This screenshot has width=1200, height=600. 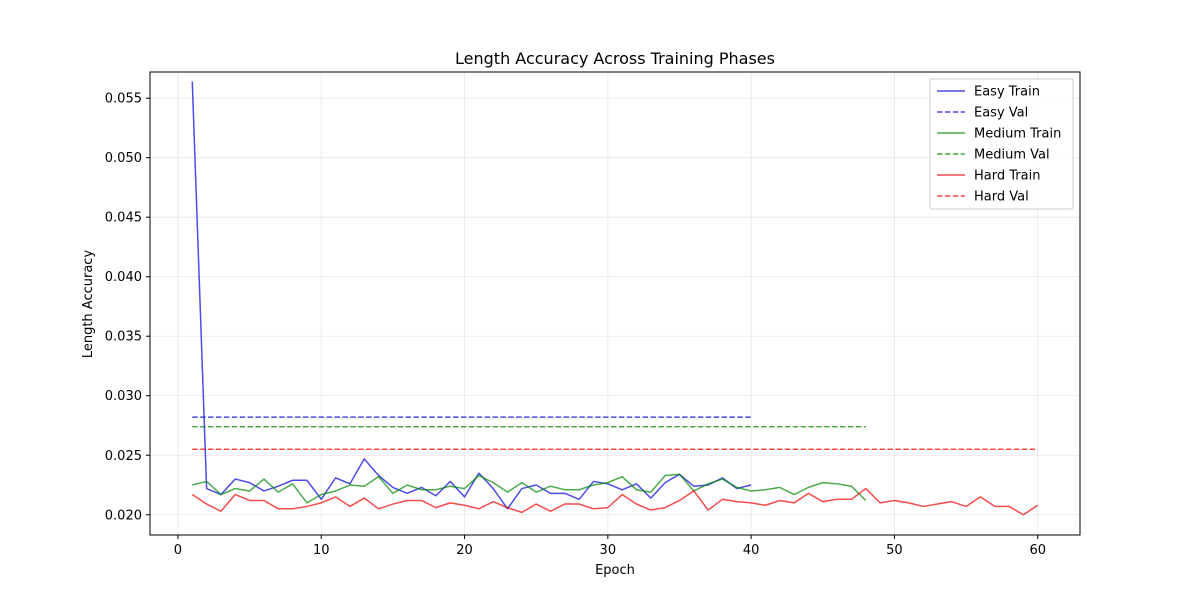 I want to click on x-tick-label: 50, so click(x=894, y=550).